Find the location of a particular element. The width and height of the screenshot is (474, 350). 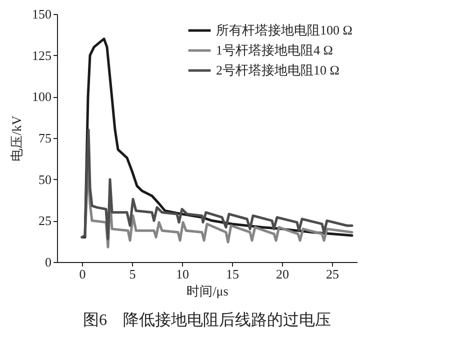

y-tick-label: 50 is located at coordinates (45, 179).